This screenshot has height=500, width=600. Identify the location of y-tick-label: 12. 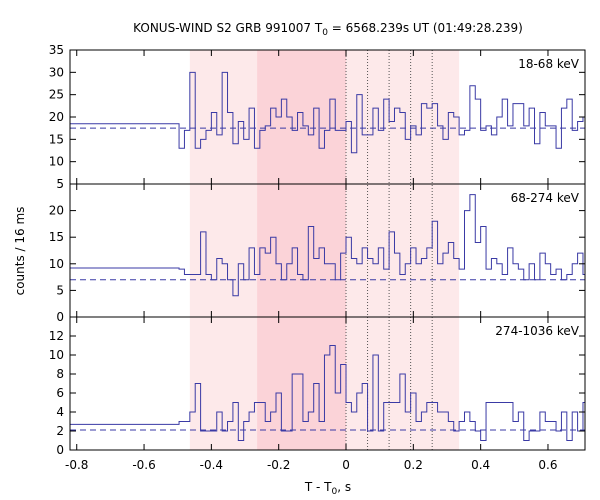
(56, 336).